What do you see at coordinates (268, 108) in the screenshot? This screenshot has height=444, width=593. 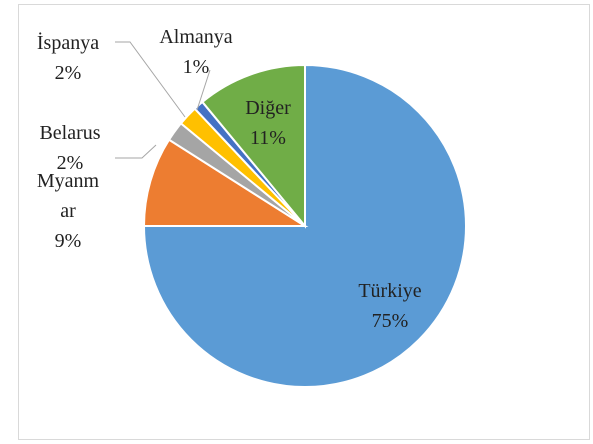 I see `category-label: Diğer` at bounding box center [268, 108].